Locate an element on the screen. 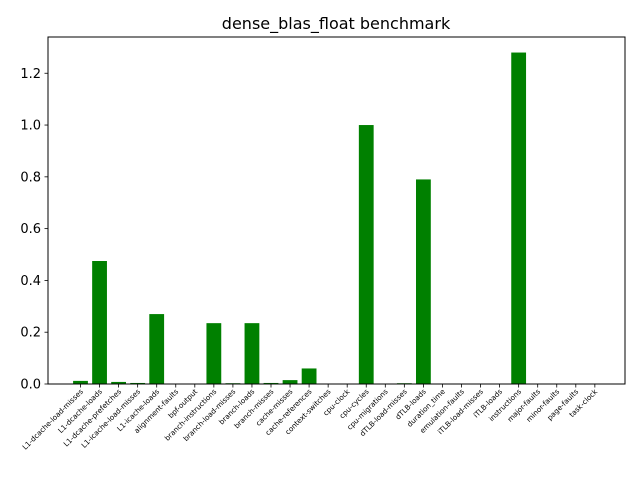 The image size is (640, 480). y-tick-label: 0.8 is located at coordinates (30, 177).